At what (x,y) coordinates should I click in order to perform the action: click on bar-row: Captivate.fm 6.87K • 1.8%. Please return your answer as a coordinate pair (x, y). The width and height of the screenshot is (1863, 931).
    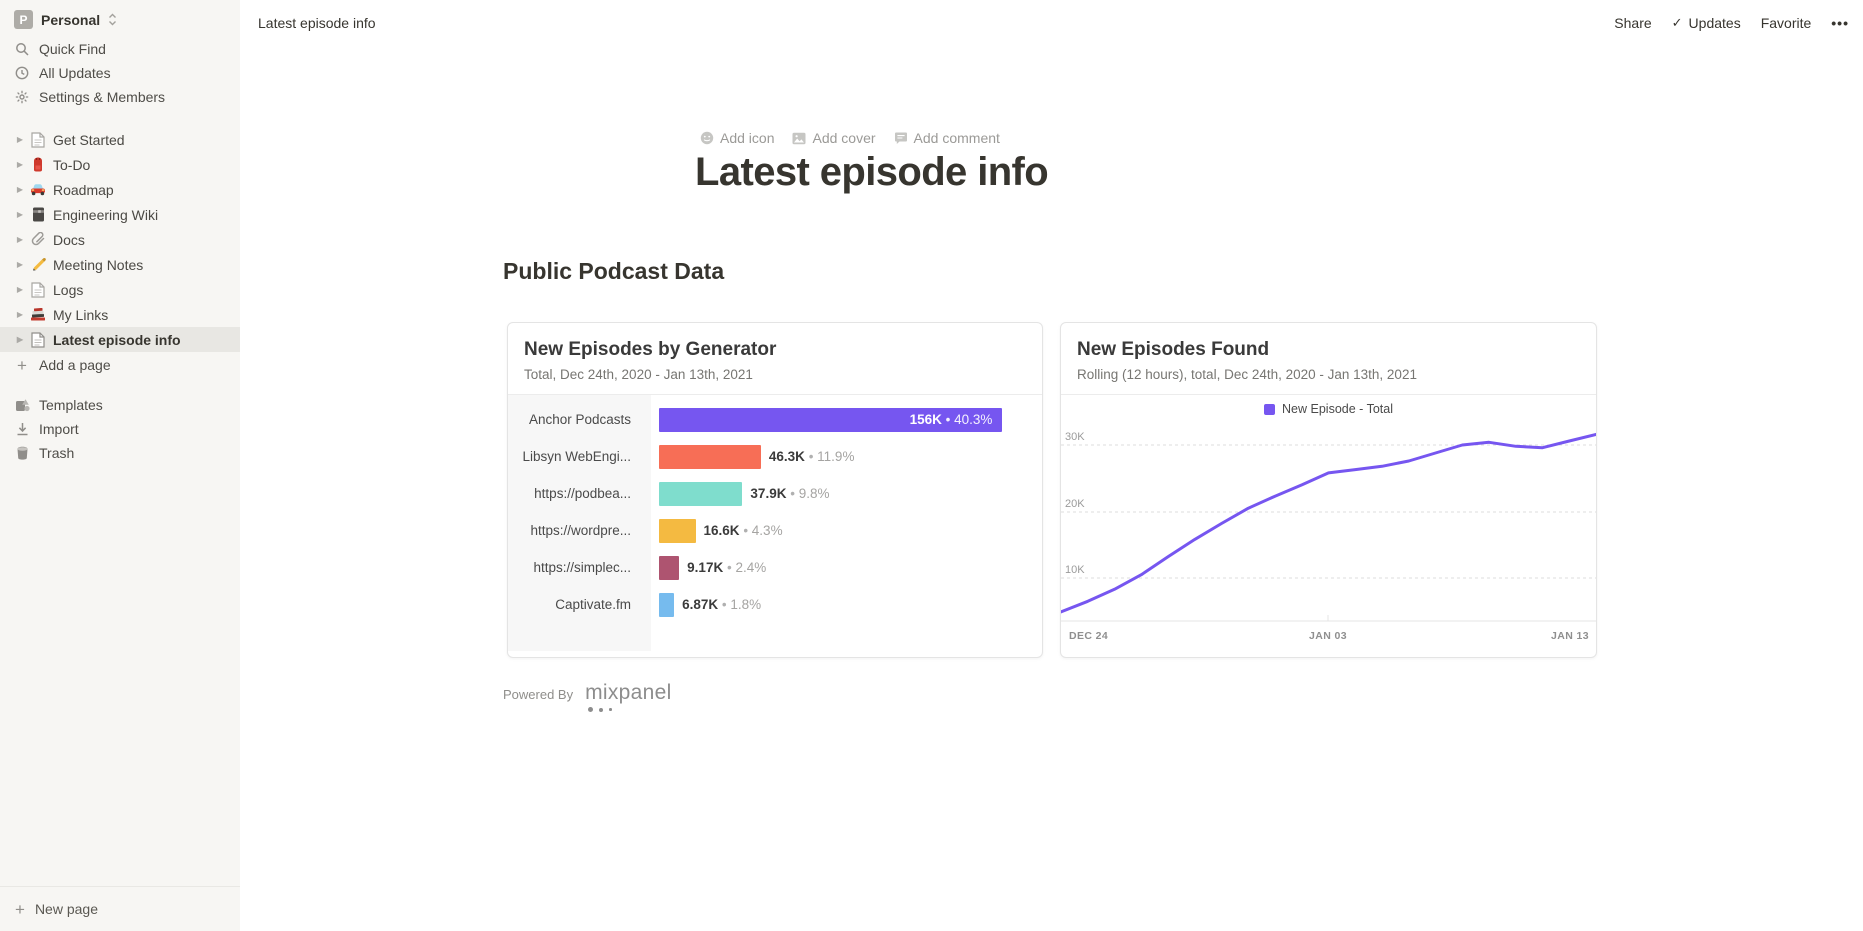
    Looking at the image, I should click on (775, 604).